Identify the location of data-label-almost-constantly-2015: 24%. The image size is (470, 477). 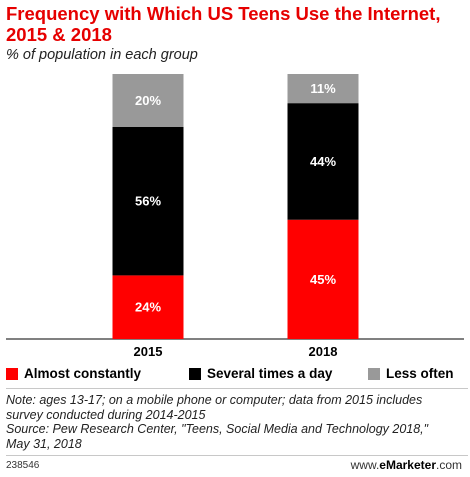
(148, 307).